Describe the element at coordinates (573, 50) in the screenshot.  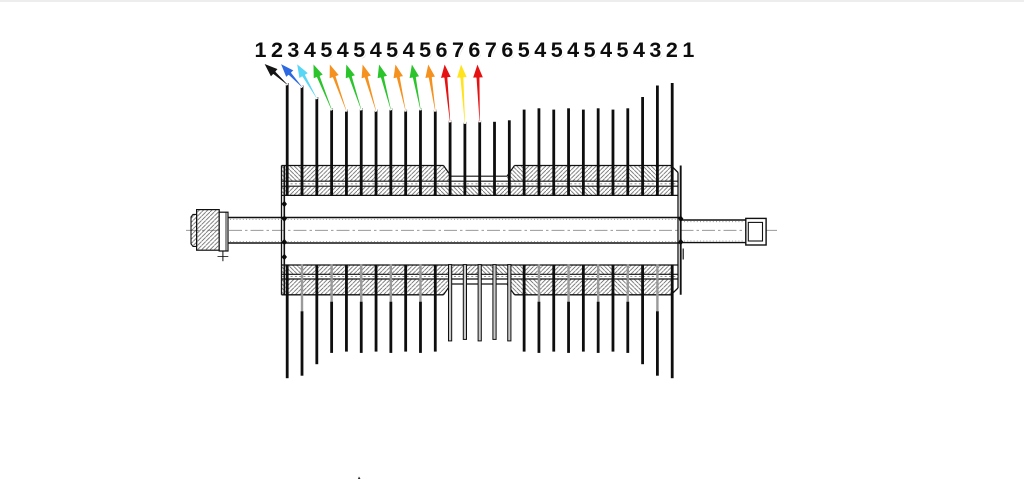
I see `pin-number-label: 4` at that location.